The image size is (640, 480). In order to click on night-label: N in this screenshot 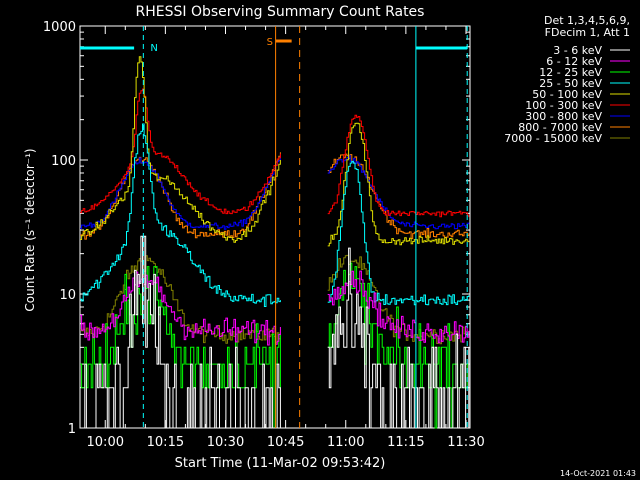, I will do `click(153, 48)`.